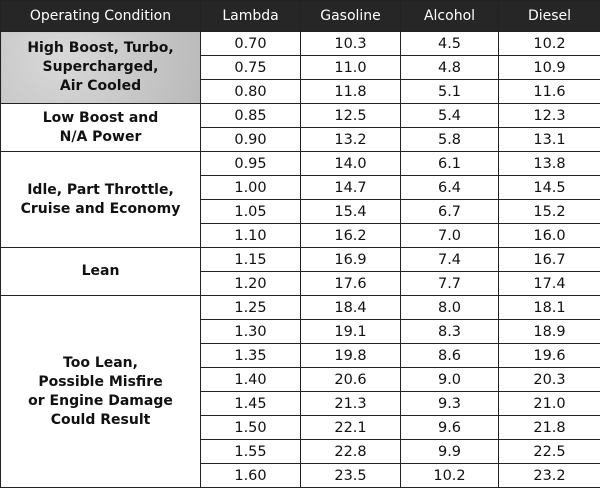 The image size is (600, 499). What do you see at coordinates (449, 355) in the screenshot?
I see `value-cell: 8.6` at bounding box center [449, 355].